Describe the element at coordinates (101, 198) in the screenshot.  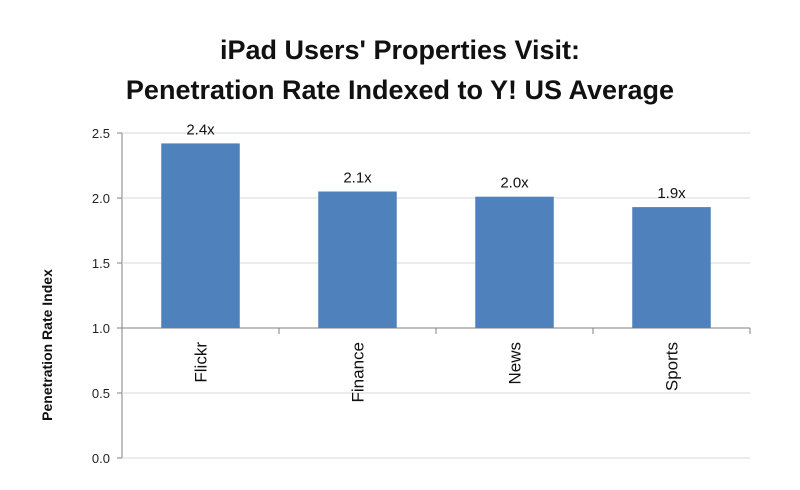
I see `y-tick-label: 2.0` at that location.